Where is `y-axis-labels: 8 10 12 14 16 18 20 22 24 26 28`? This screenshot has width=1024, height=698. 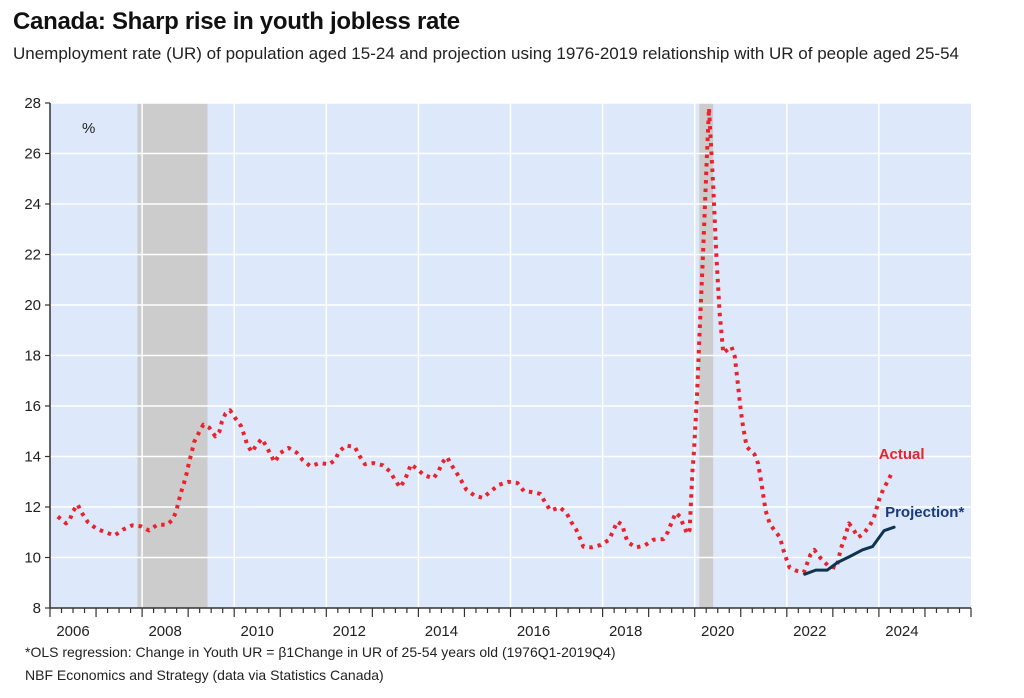 y-axis-labels: 8 10 12 14 16 18 20 22 24 26 28 is located at coordinates (32, 356).